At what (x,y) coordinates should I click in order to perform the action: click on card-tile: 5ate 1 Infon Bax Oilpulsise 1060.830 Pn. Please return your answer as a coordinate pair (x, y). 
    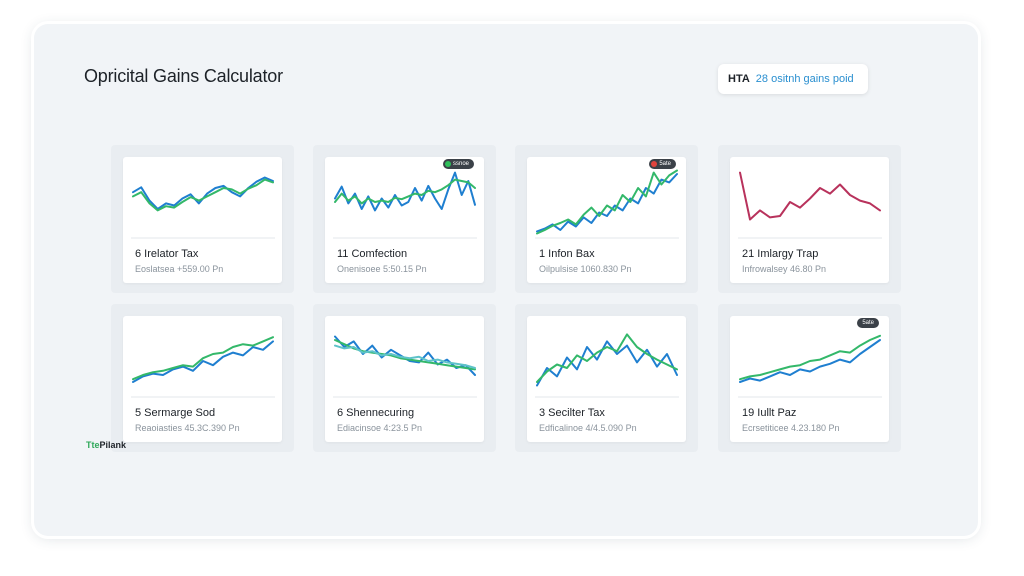
    Looking at the image, I should click on (606, 219).